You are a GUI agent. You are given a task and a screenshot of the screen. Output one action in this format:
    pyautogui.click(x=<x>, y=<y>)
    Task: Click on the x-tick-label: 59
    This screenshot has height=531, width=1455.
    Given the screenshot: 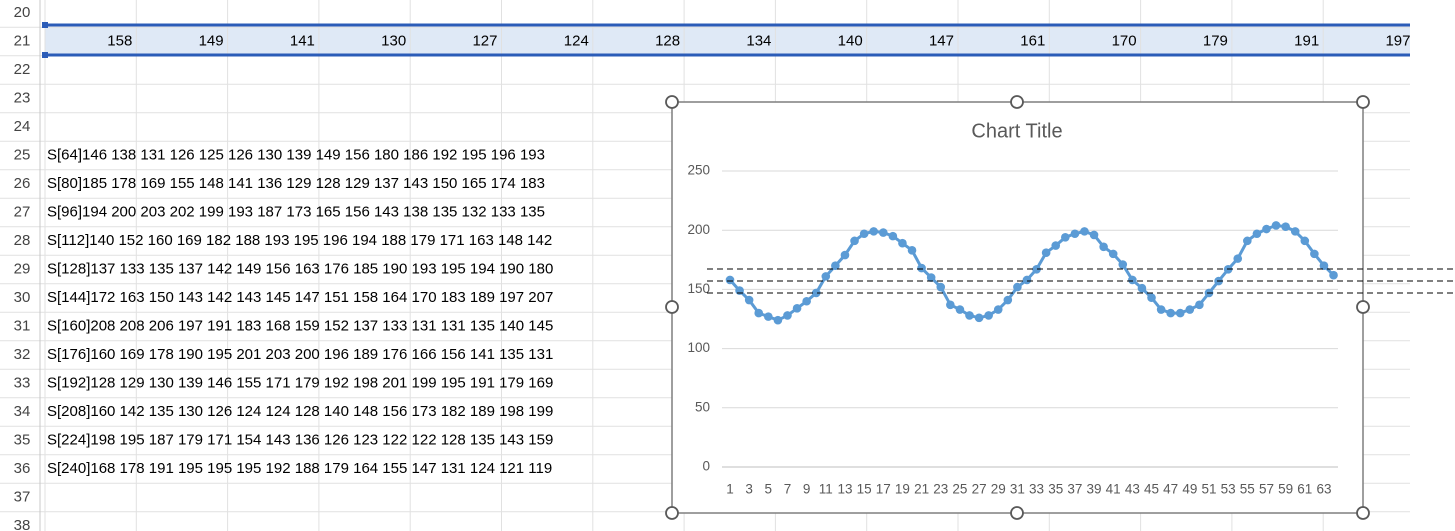 What is the action you would take?
    pyautogui.click(x=1285, y=489)
    